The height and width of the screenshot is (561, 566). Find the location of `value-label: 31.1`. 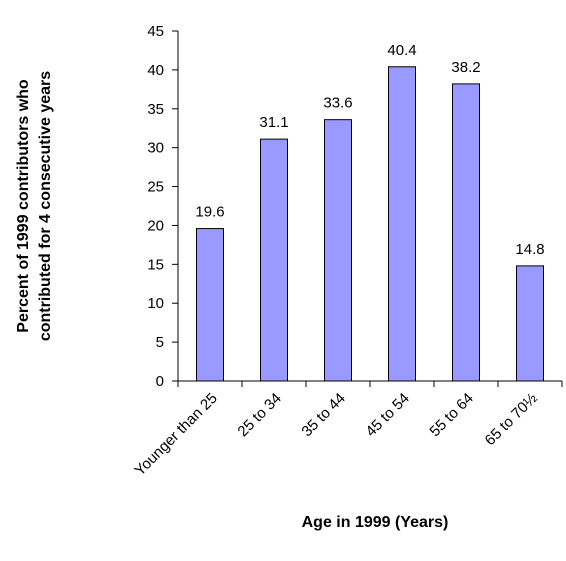

value-label: 31.1 is located at coordinates (273, 122).